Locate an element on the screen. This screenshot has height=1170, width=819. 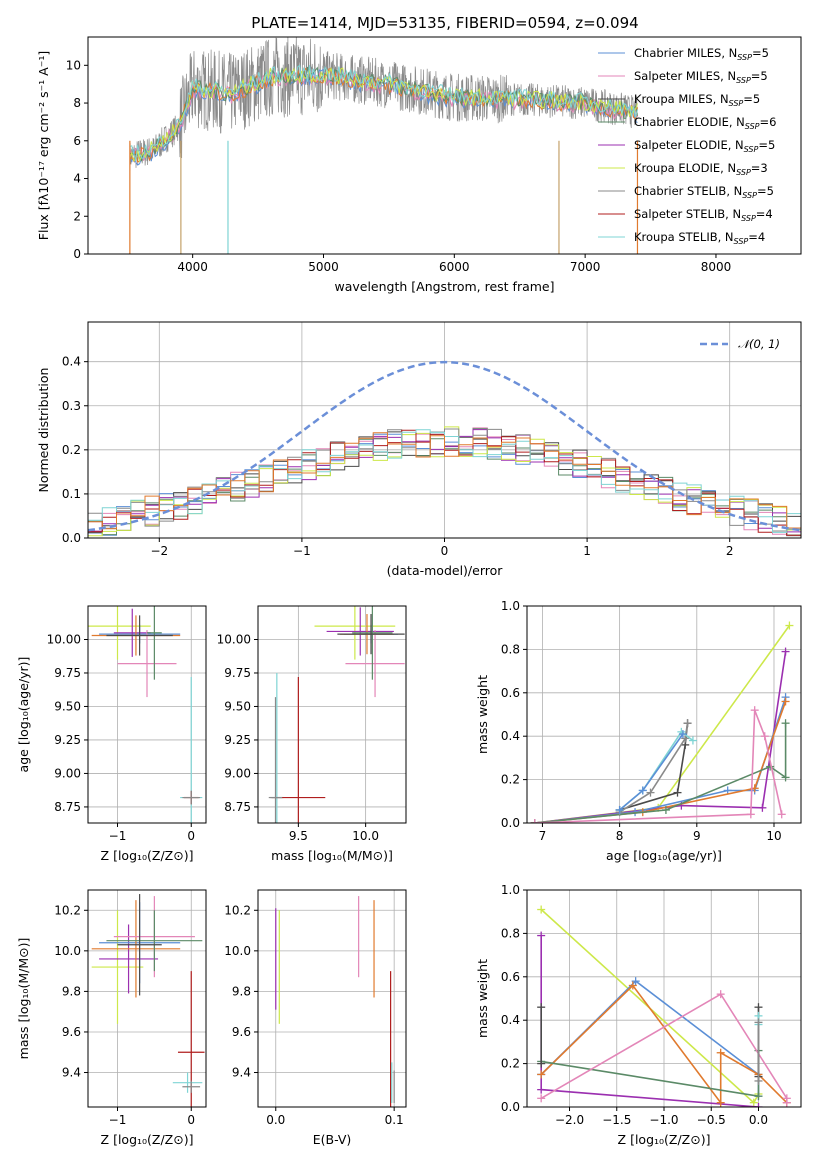
panel-mass_ebv: 0.0 0.1 9.4 9.6 9.8 10.0 10.2 E(B-V) is located at coordinates (315, 1018).